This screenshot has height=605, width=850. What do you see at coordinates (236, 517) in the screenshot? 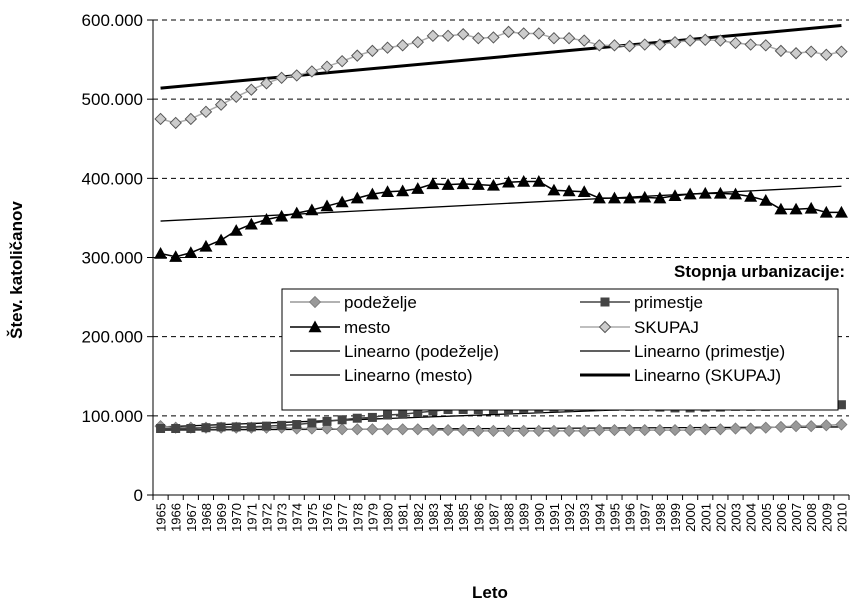
I see `x-tick-label: 1970` at bounding box center [236, 517].